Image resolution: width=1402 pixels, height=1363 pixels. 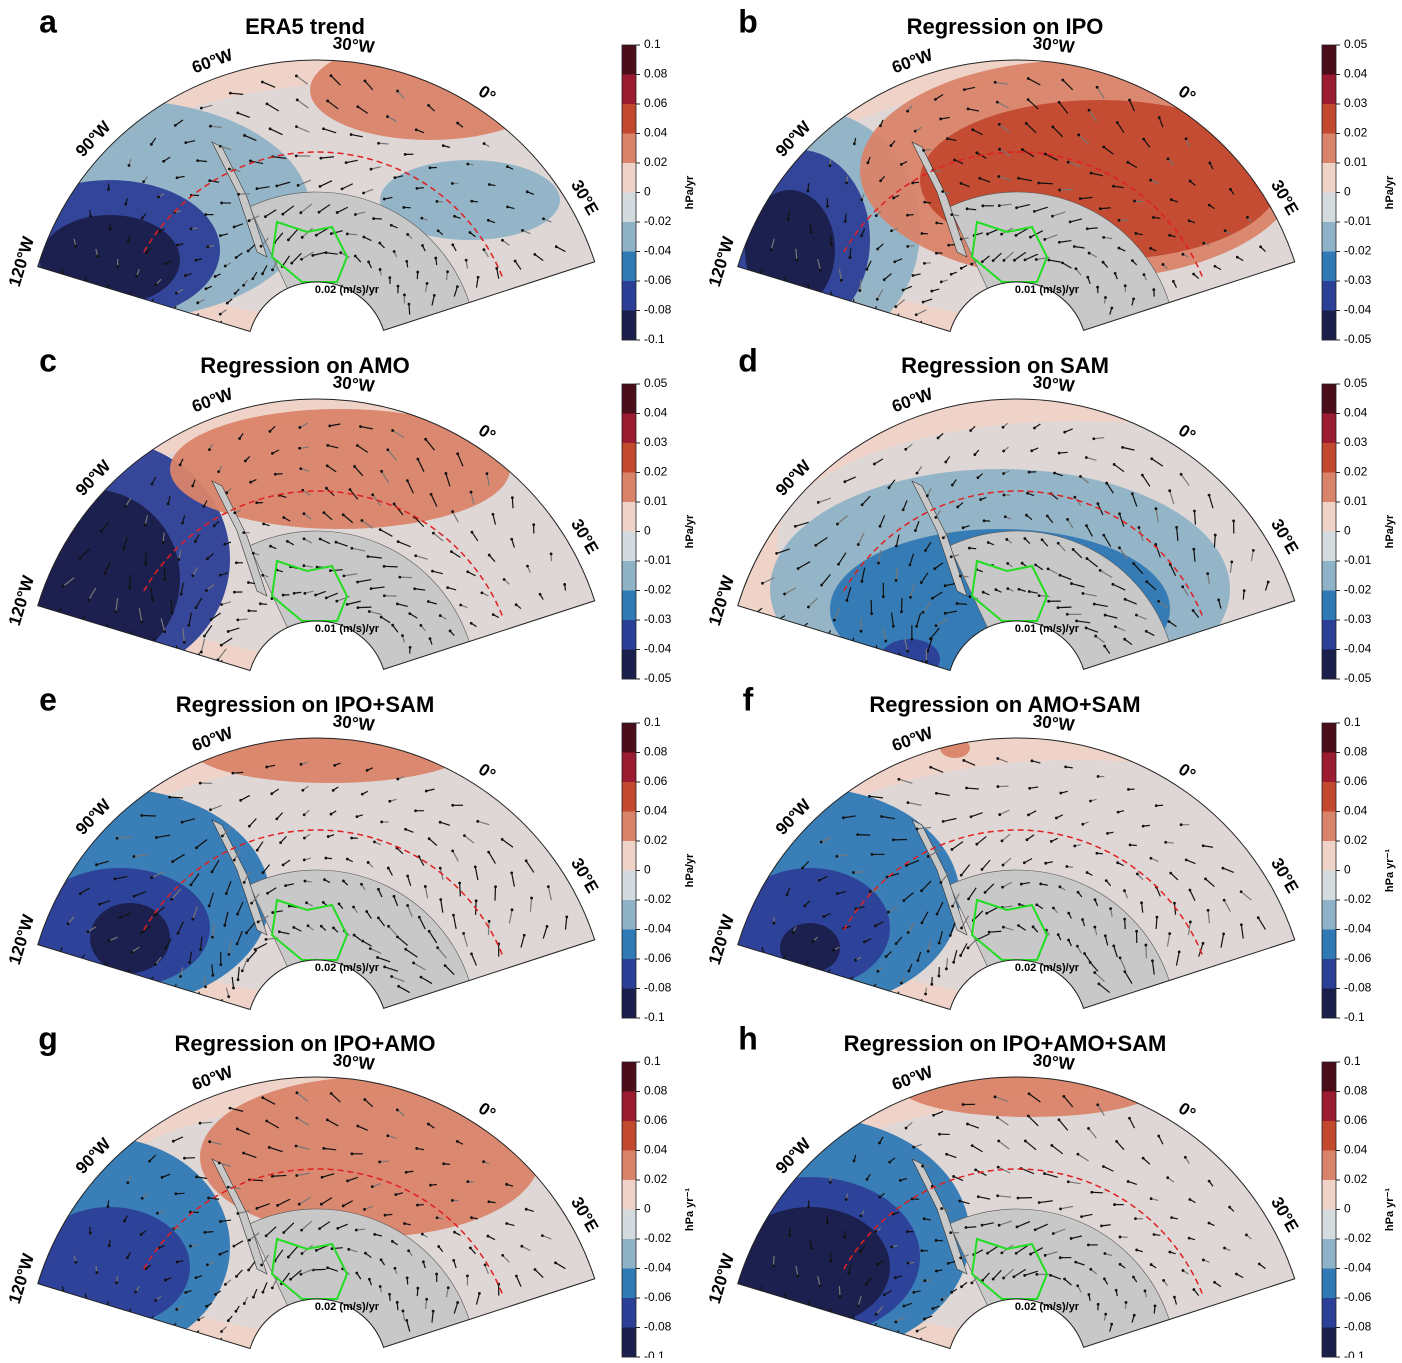 I want to click on colorbar-tick-label: -0.05, so click(x=658, y=678).